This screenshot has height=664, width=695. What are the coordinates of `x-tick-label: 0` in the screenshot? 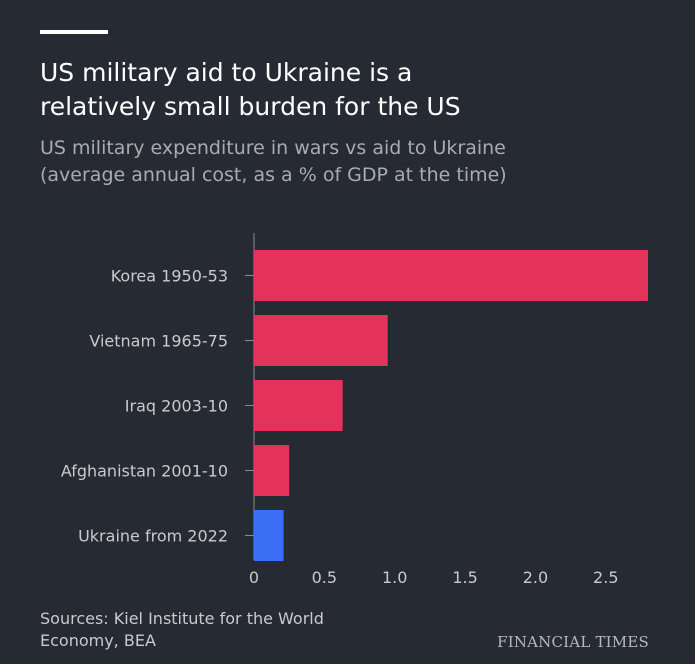 It's located at (254, 577).